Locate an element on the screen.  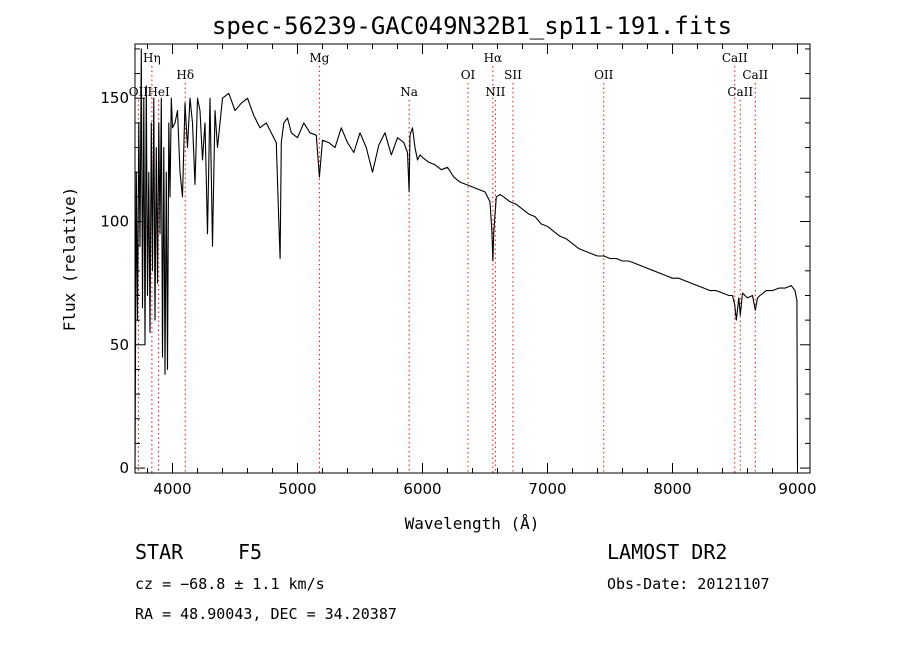
object-class: STAR is located at coordinates (159, 552).